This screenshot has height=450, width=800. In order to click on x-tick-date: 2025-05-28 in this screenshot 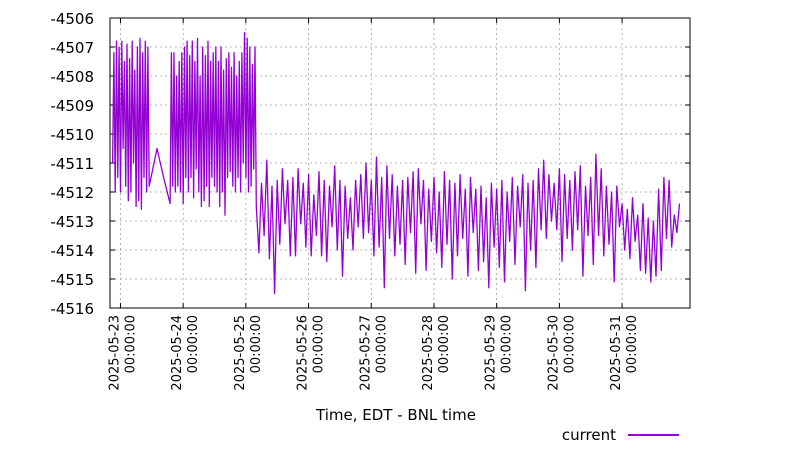, I will do `click(428, 353)`.